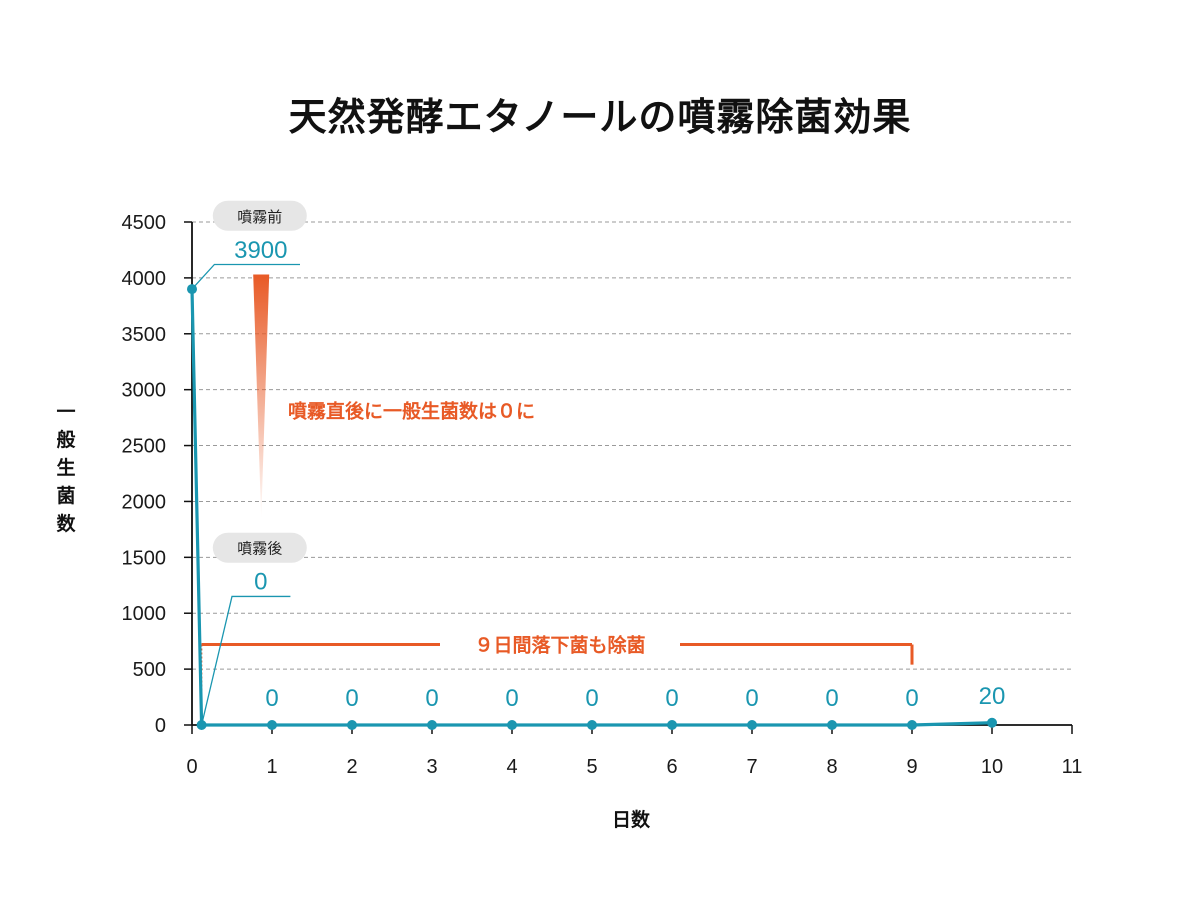  Describe the element at coordinates (260, 250) in the screenshot. I see `before-value: 3900` at that location.